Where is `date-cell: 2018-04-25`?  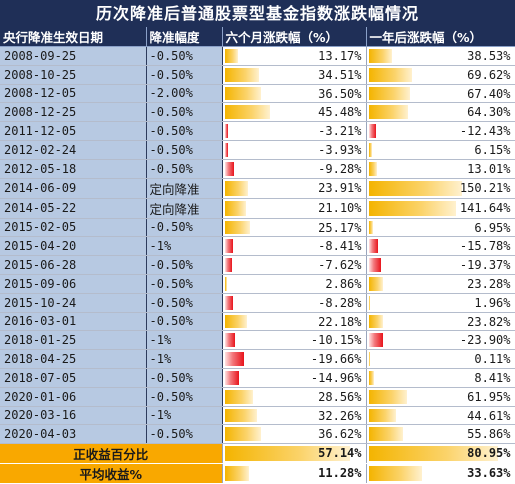 date-cell: 2018-04-25 is located at coordinates (73, 359).